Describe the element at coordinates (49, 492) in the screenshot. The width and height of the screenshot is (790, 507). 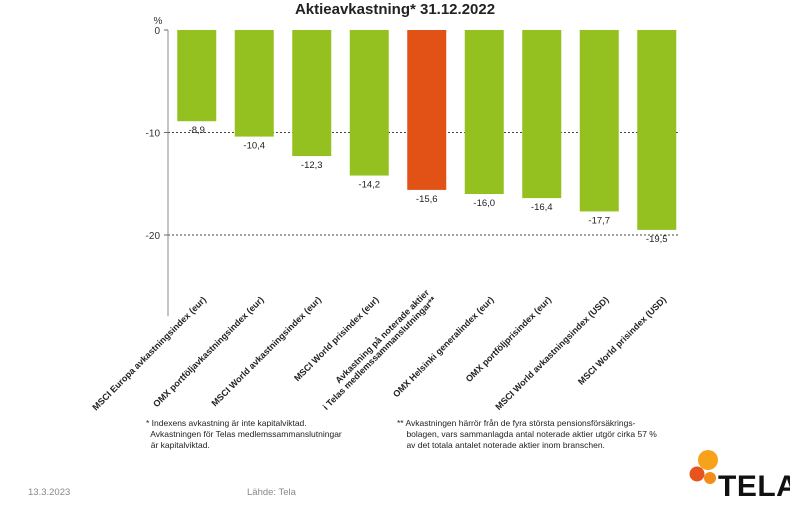
I see `footer-date: 13.3.2023` at that location.